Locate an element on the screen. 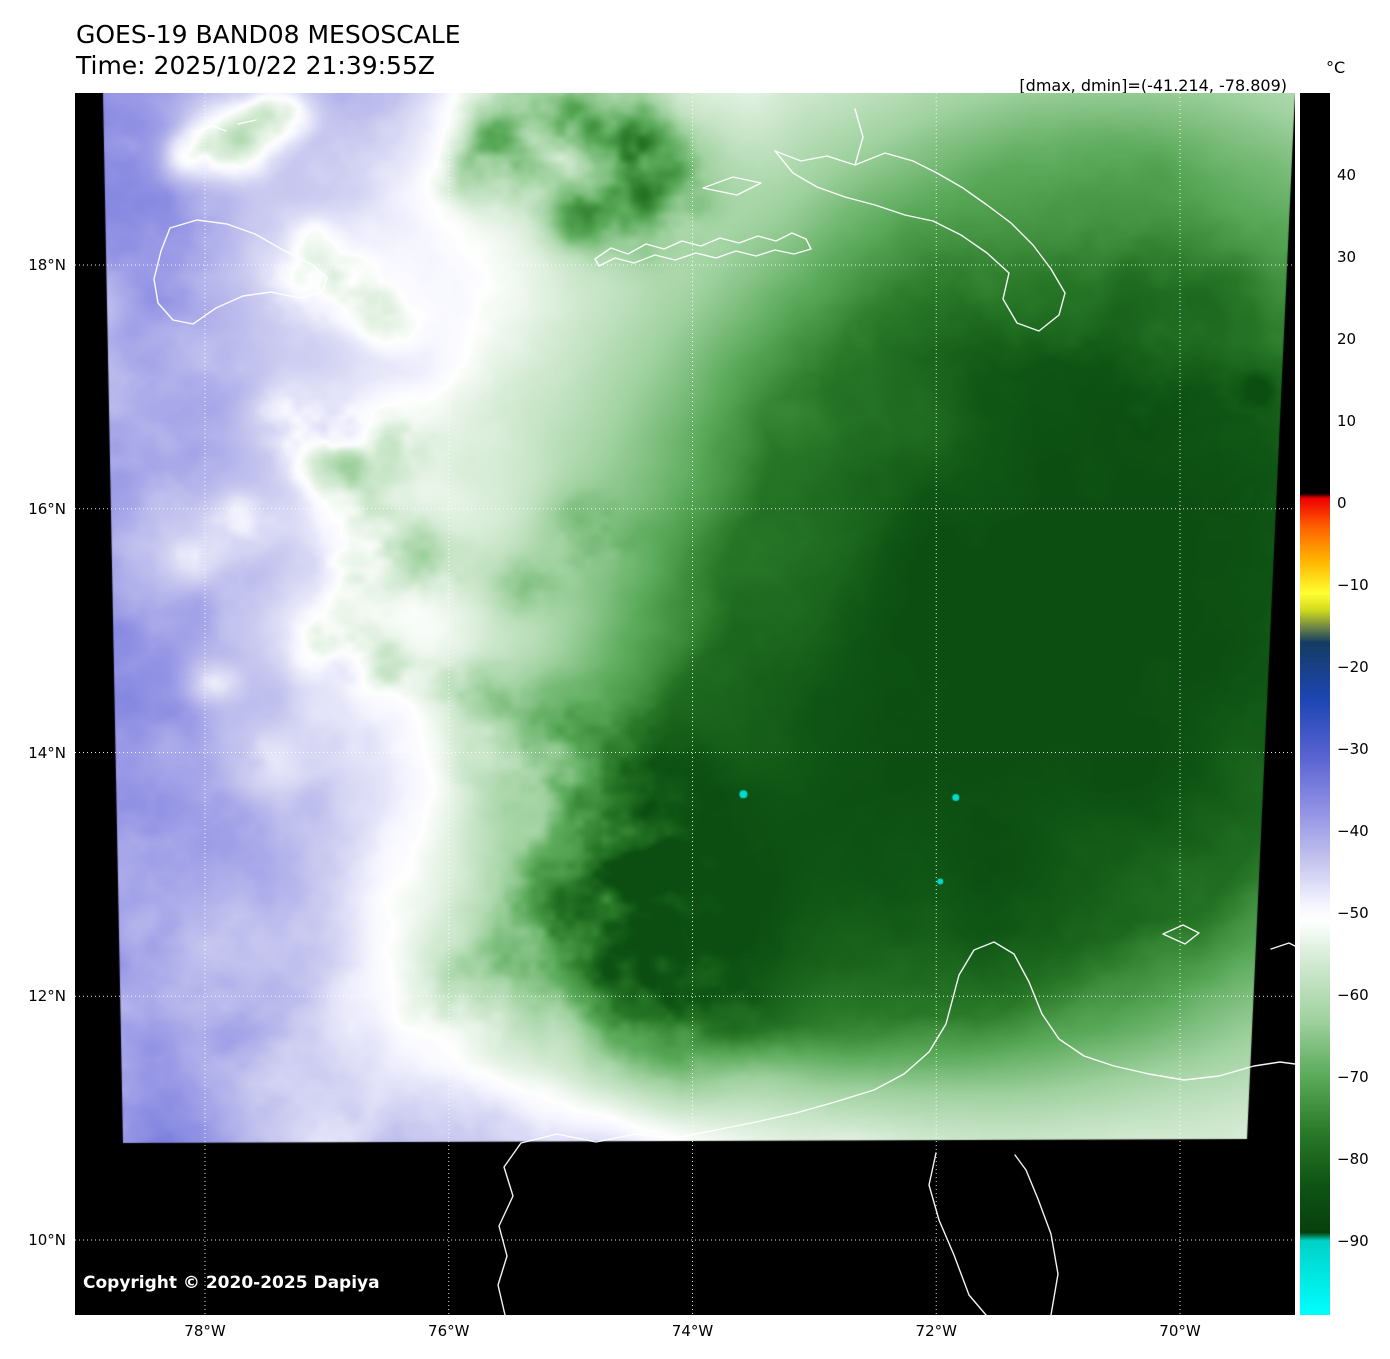 Image resolution: width=1390 pixels, height=1359 pixels. colorbar is located at coordinates (1315, 704).